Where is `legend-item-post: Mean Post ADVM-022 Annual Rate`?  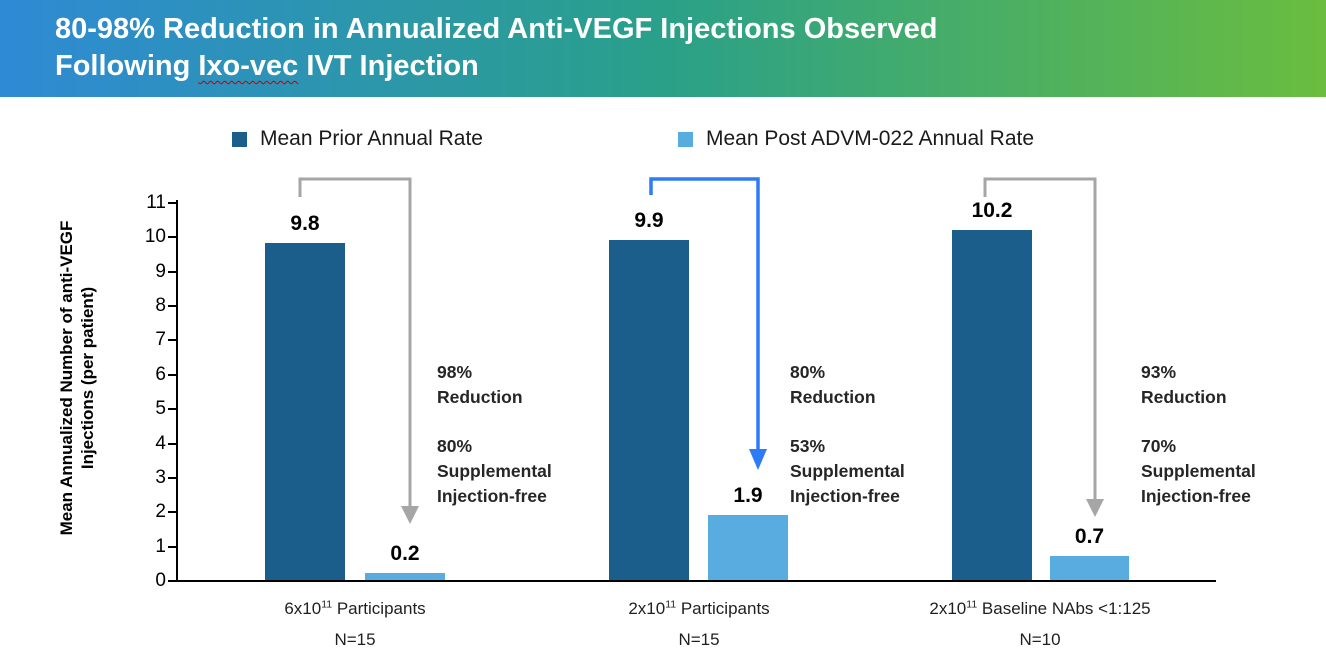 legend-item-post: Mean Post ADVM-022 Annual Rate is located at coordinates (856, 139).